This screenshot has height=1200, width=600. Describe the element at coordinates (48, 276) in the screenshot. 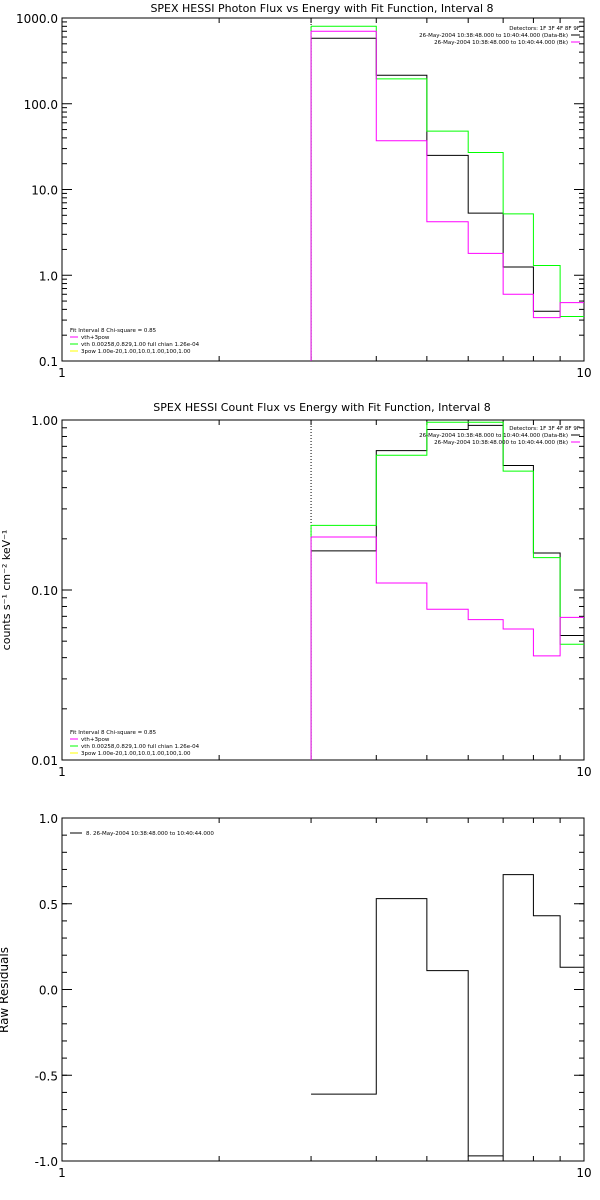

I see `photon-flux-y-tick-label: 1.0` at that location.